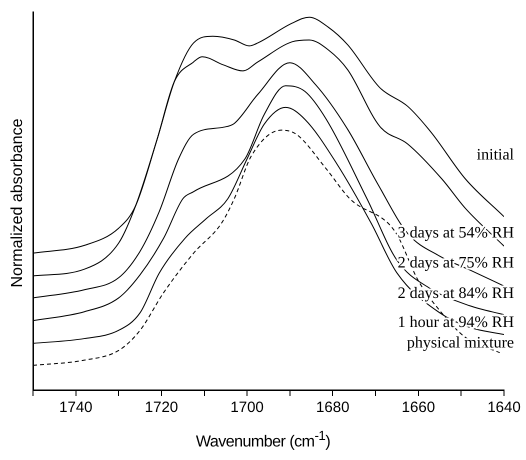  Describe the element at coordinates (460, 343) in the screenshot. I see `series-label: physical mixture` at that location.